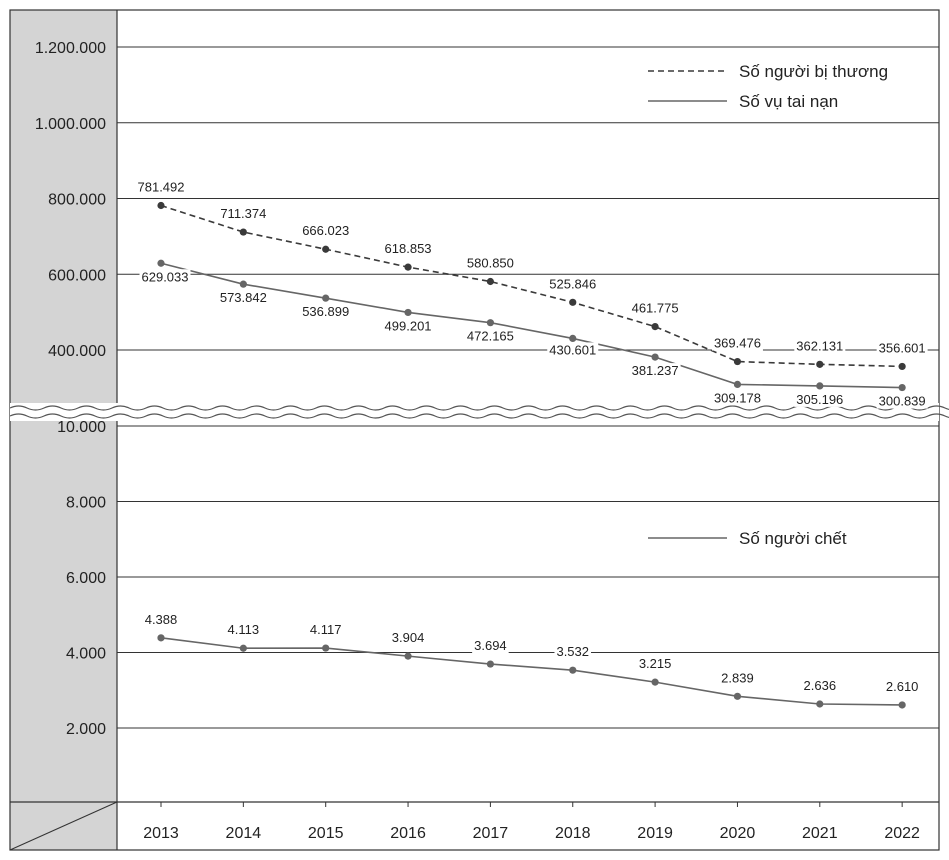 This screenshot has width=949, height=860. I want to click on data-label-bg-top-0-2018, so click(573, 284).